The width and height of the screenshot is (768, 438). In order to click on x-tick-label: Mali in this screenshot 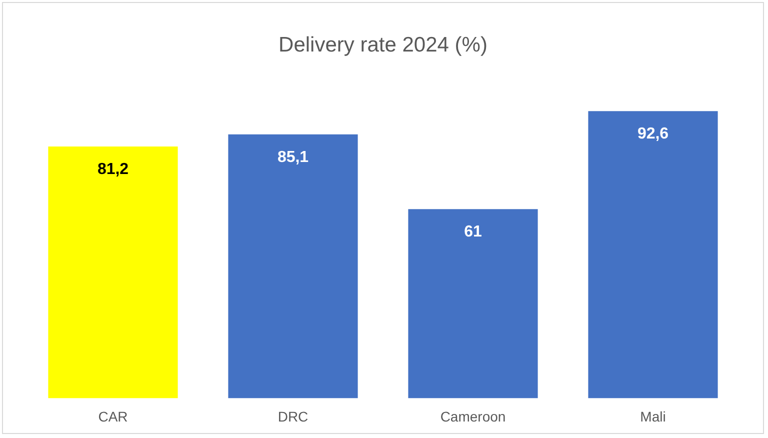, I will do `click(653, 416)`.